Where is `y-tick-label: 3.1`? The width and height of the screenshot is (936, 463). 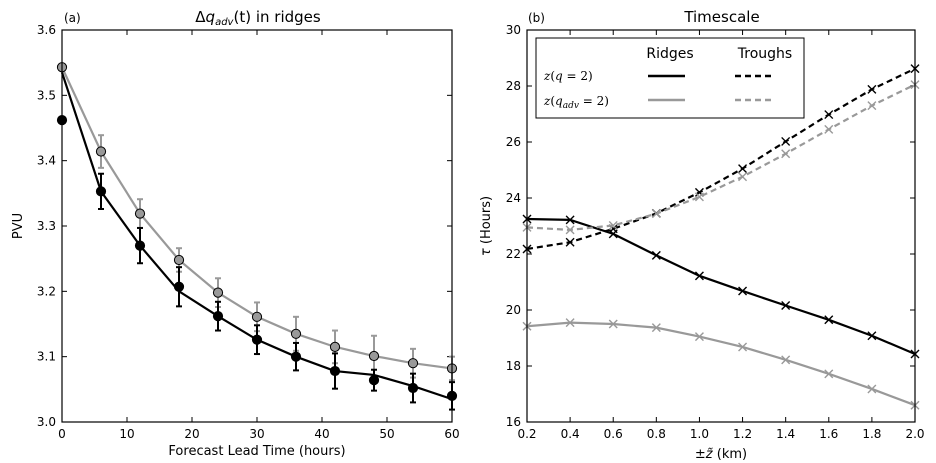 y-tick-label: 3.1 is located at coordinates (46, 357).